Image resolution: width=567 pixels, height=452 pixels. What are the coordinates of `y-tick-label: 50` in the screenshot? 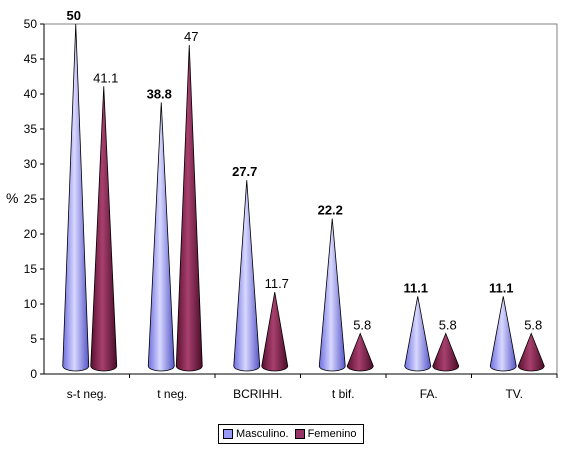 It's located at (31, 24).